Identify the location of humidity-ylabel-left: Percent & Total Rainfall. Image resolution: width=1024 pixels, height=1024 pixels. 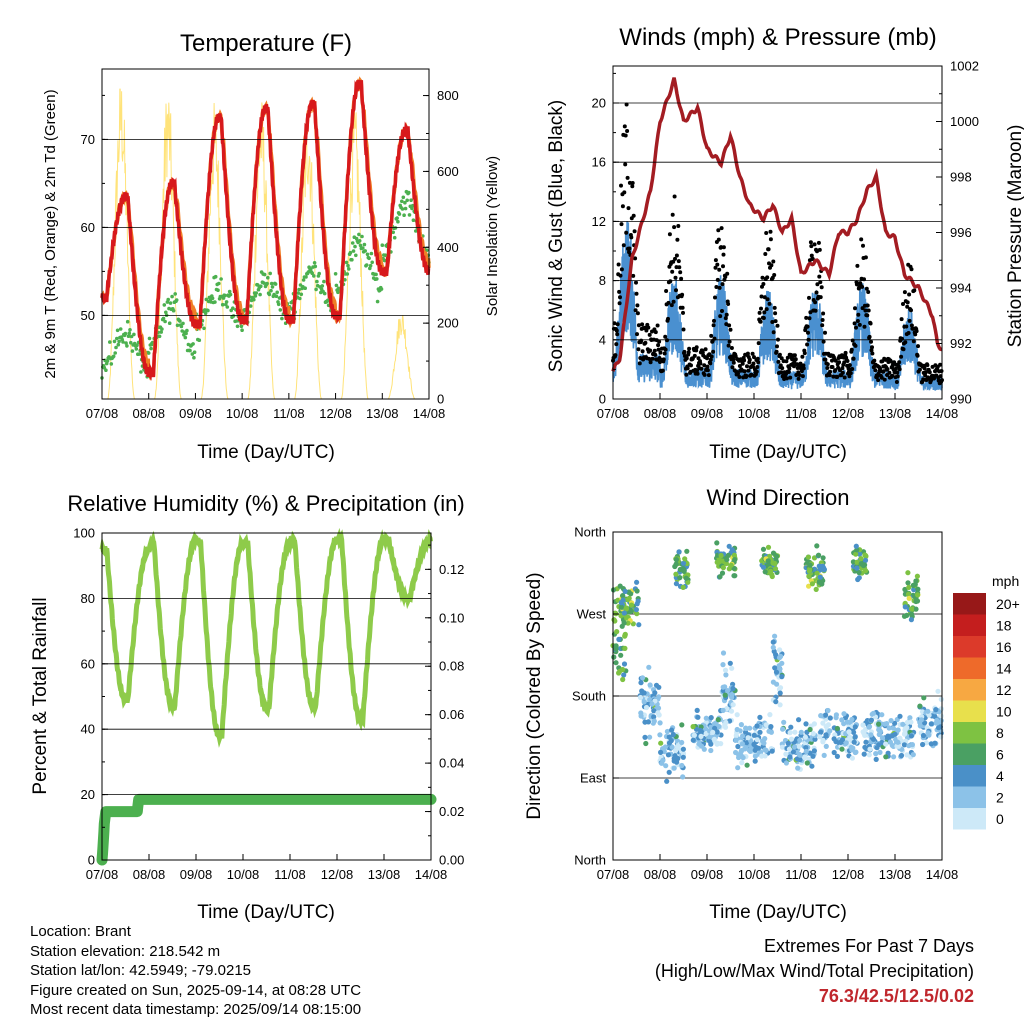
(40, 695).